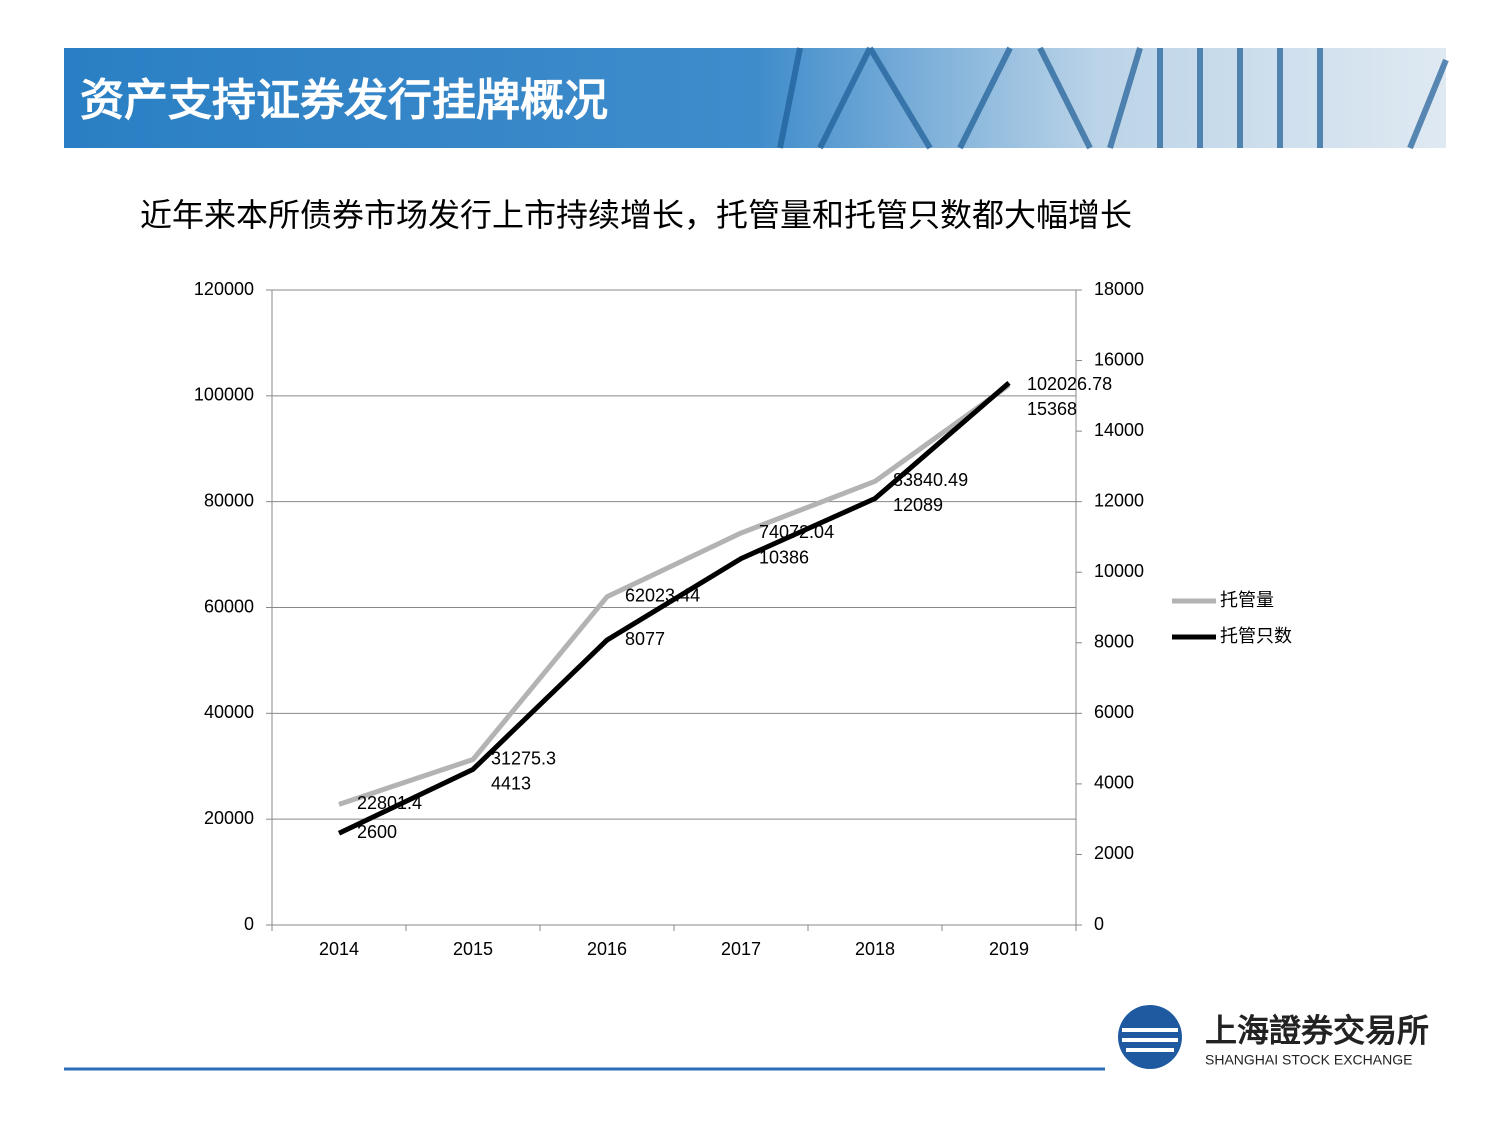 The height and width of the screenshot is (1125, 1500). Describe the element at coordinates (1119, 430) in the screenshot. I see `y2-tick-label: 14000` at that location.